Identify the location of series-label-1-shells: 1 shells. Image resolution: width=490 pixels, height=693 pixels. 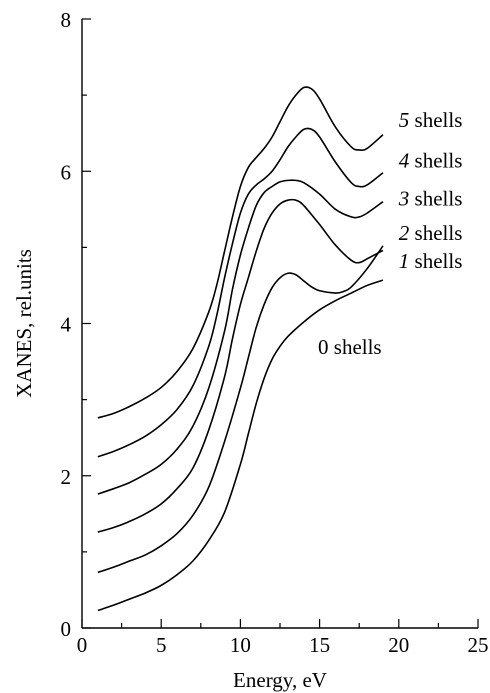
(431, 261).